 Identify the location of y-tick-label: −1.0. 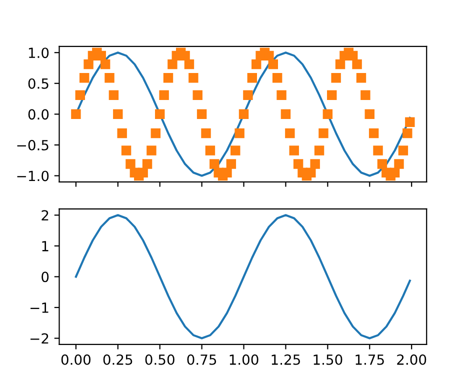
(33, 176).